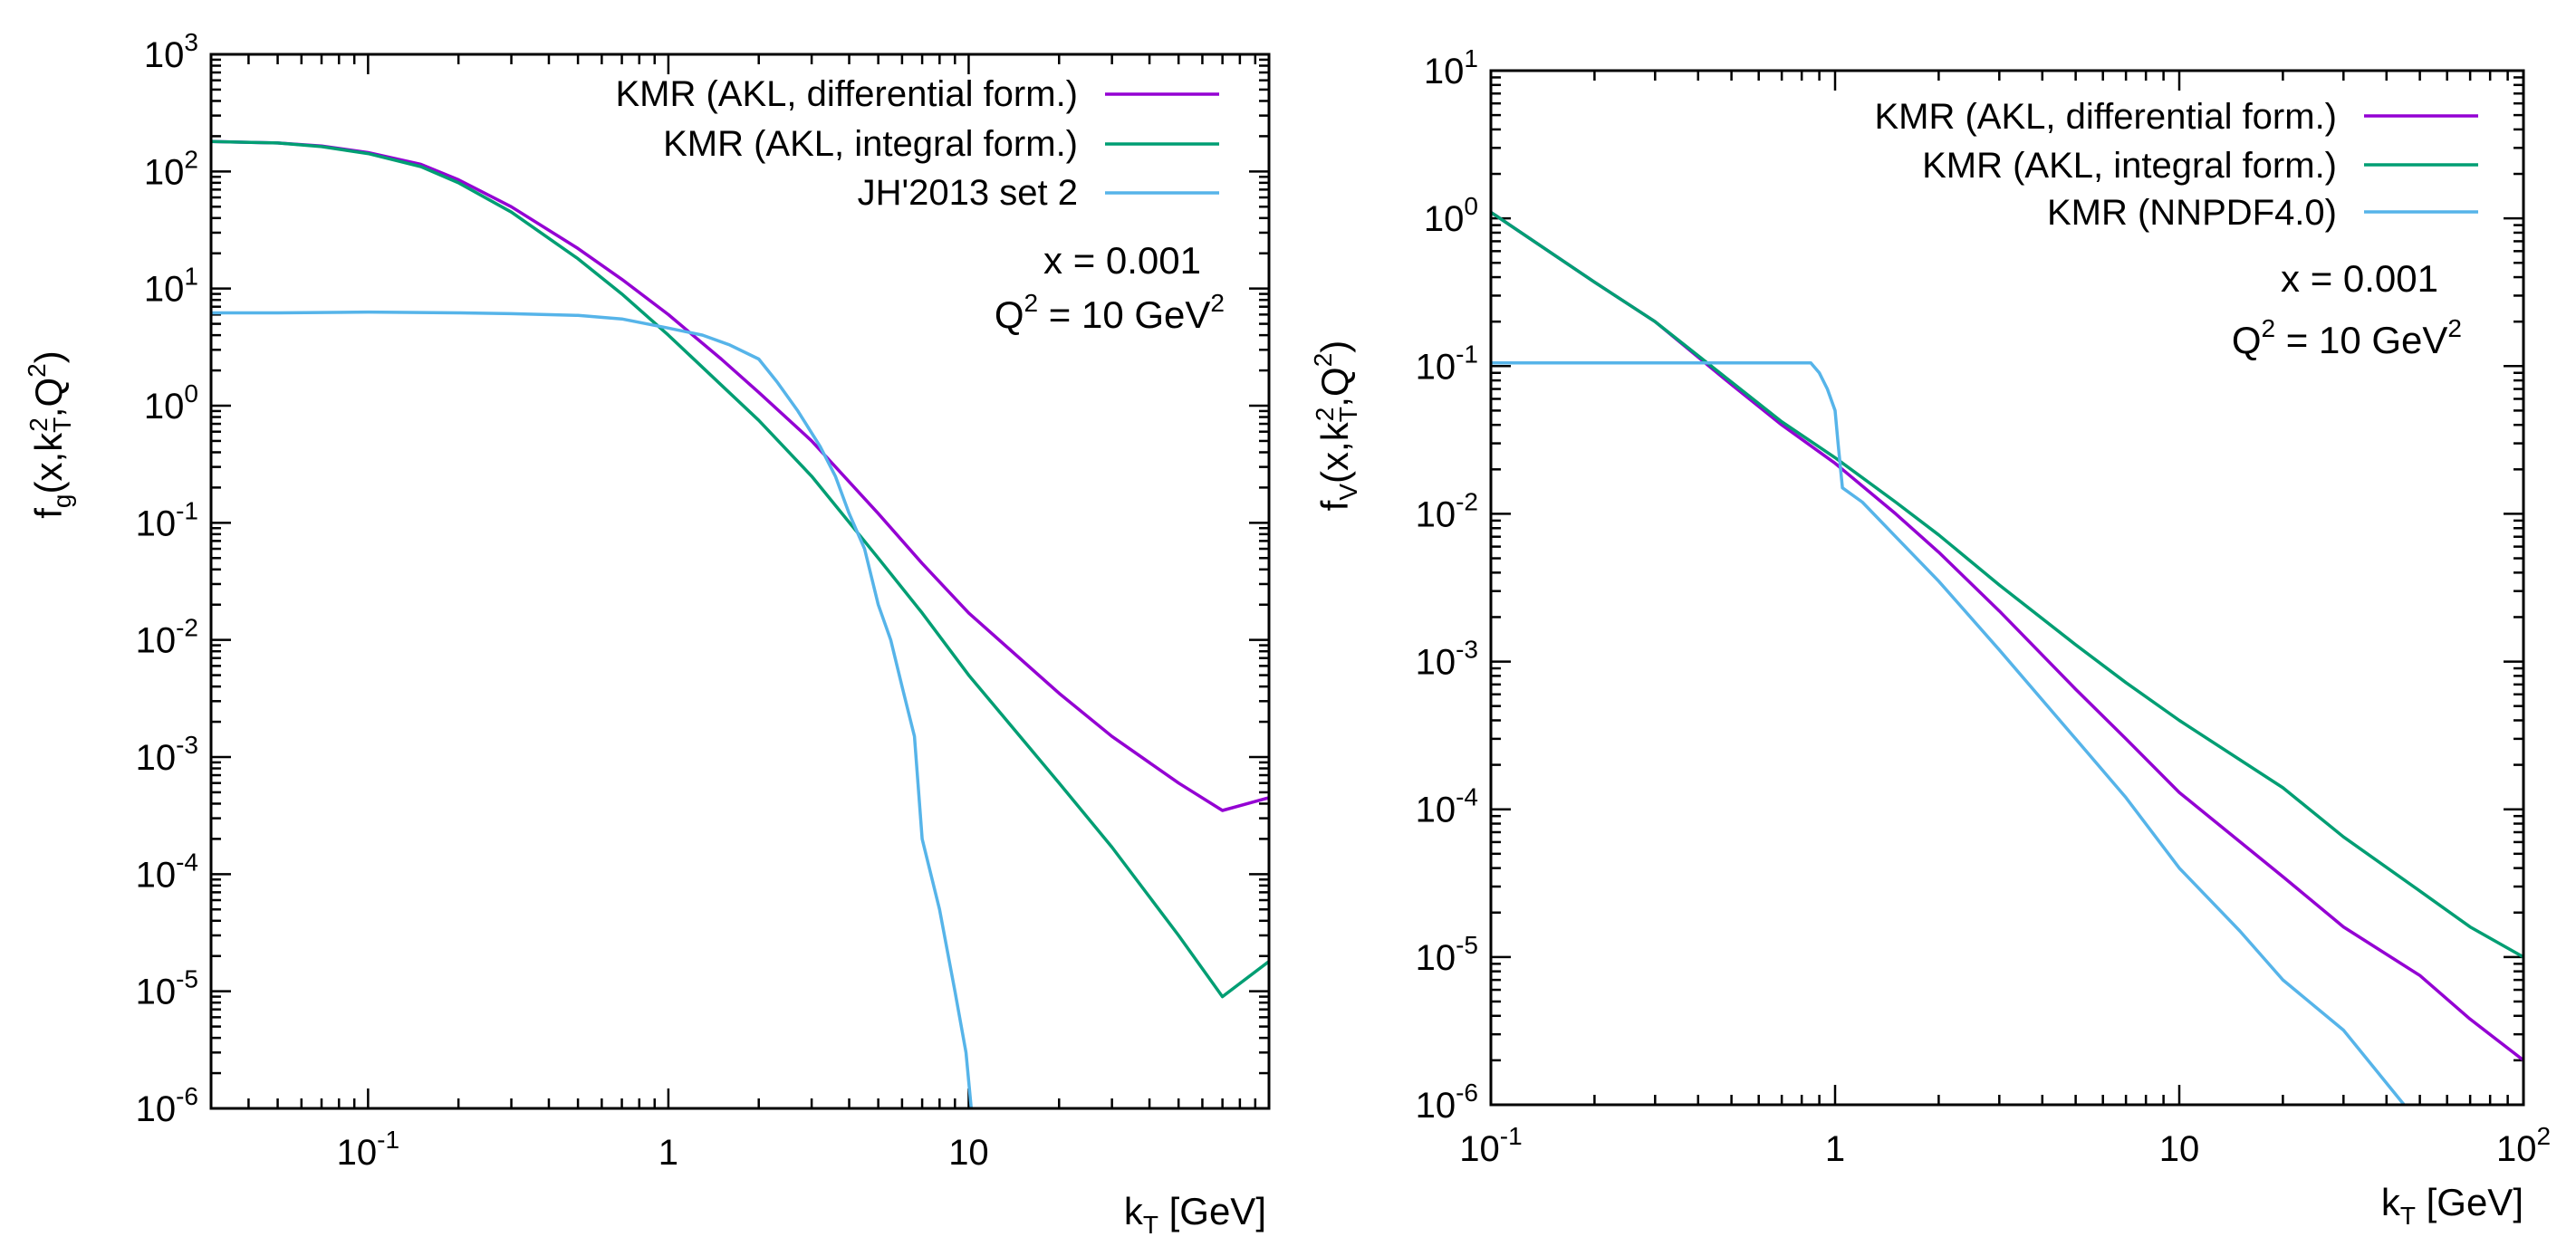  What do you see at coordinates (2347, 309) in the screenshot?
I see `annotation-valence: x = 0.001 Q2 = 10 GeV2` at bounding box center [2347, 309].